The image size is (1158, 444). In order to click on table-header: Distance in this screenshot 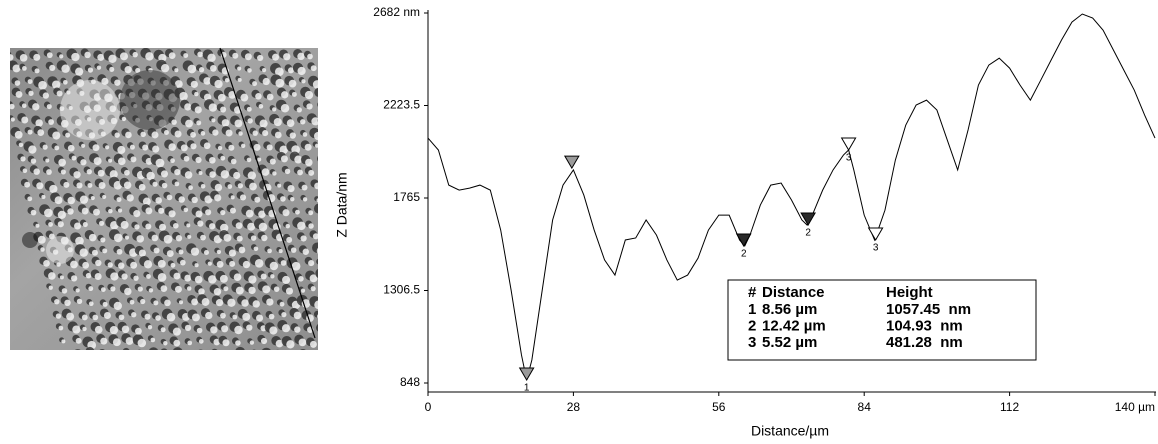, I will do `click(793, 292)`.